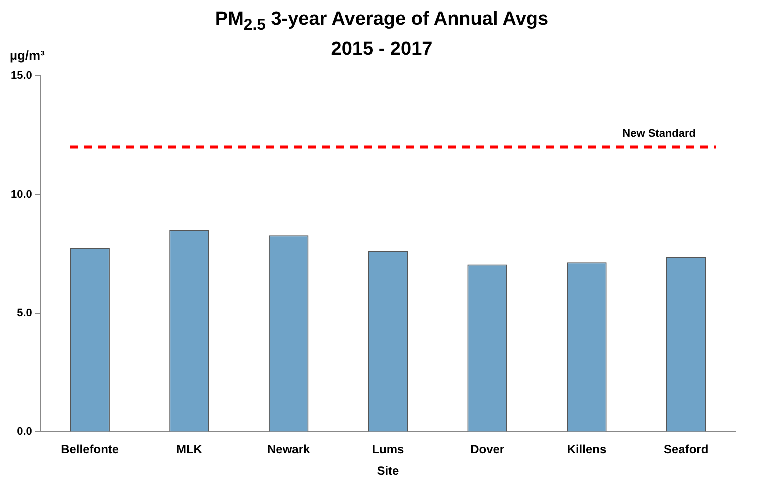 This screenshot has width=764, height=493. I want to click on x-tick-label: Killens, so click(587, 449).